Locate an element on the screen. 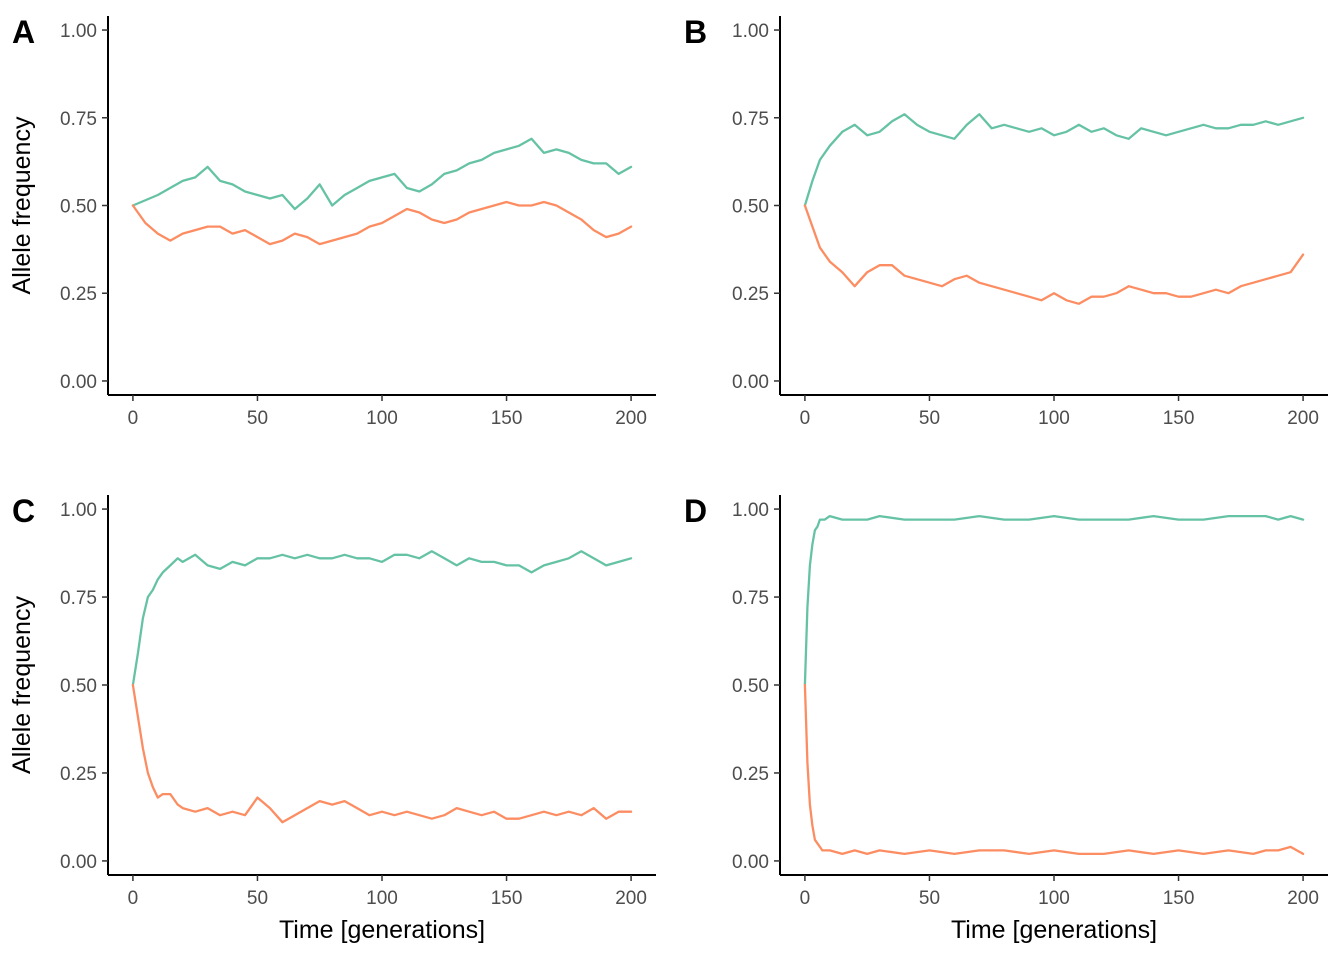 This screenshot has height=960, width=1344. panel-c-y-tick-label: 0.25 is located at coordinates (78, 774).